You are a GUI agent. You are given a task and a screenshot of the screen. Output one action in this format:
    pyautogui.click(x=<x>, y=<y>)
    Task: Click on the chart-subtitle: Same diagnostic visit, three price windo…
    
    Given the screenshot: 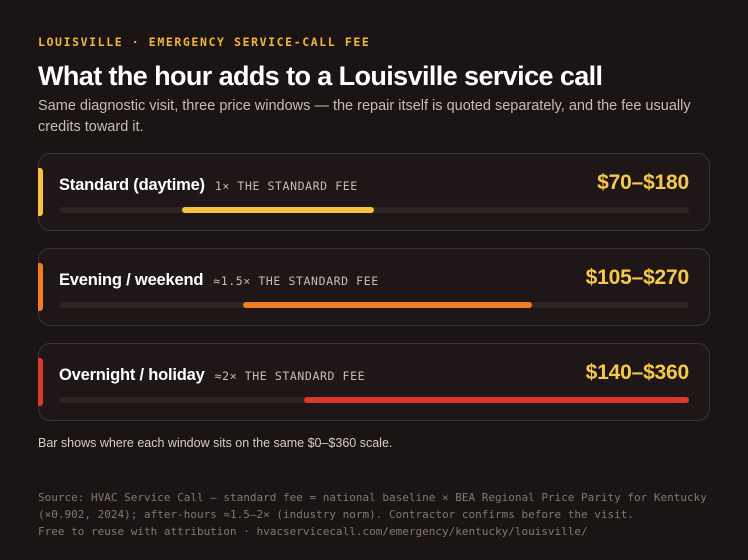 What is the action you would take?
    pyautogui.click(x=364, y=116)
    